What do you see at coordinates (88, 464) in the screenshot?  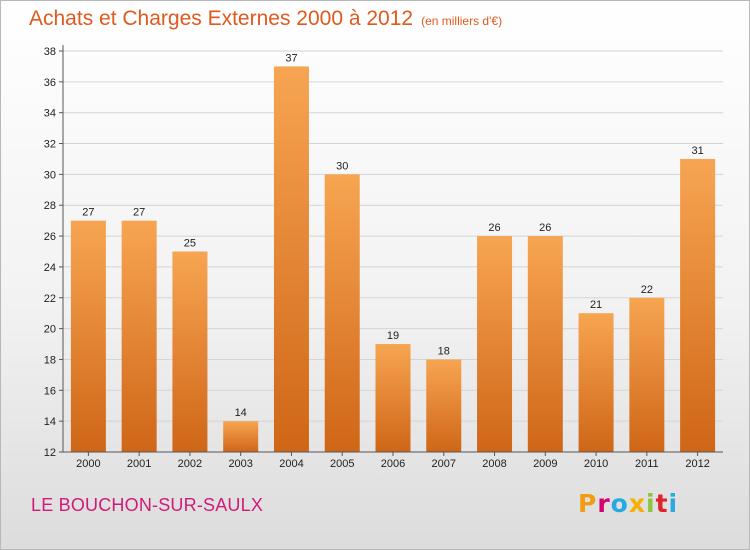 I see `x-tick-label: 2000` at bounding box center [88, 464].